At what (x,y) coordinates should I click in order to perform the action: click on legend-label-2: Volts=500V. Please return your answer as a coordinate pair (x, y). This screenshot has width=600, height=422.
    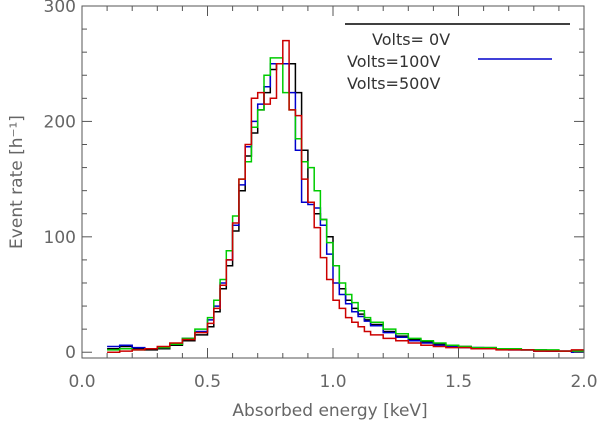
    Looking at the image, I should click on (393, 83).